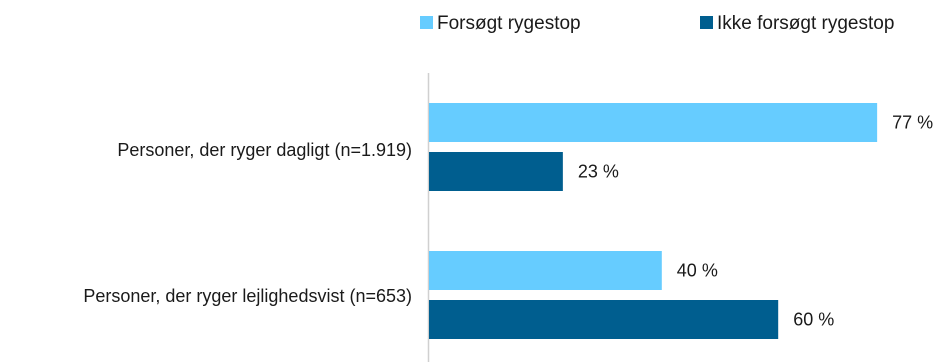 The height and width of the screenshot is (362, 936). Describe the element at coordinates (912, 123) in the screenshot. I see `data-label-1-1: 77 %` at that location.